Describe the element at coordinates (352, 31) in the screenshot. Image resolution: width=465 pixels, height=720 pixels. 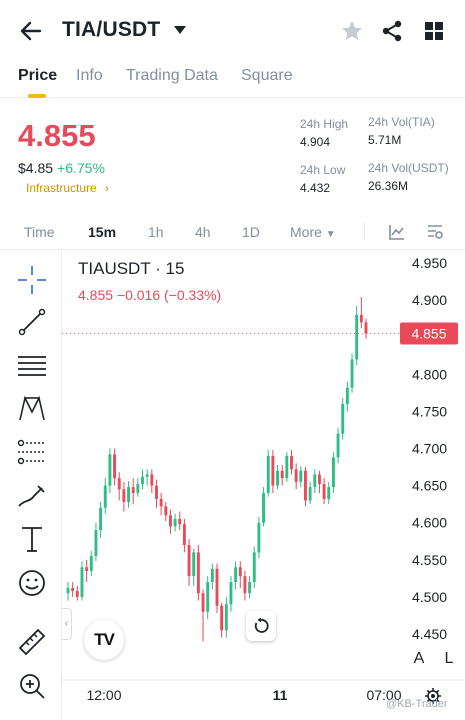
I see `star-icon` at that location.